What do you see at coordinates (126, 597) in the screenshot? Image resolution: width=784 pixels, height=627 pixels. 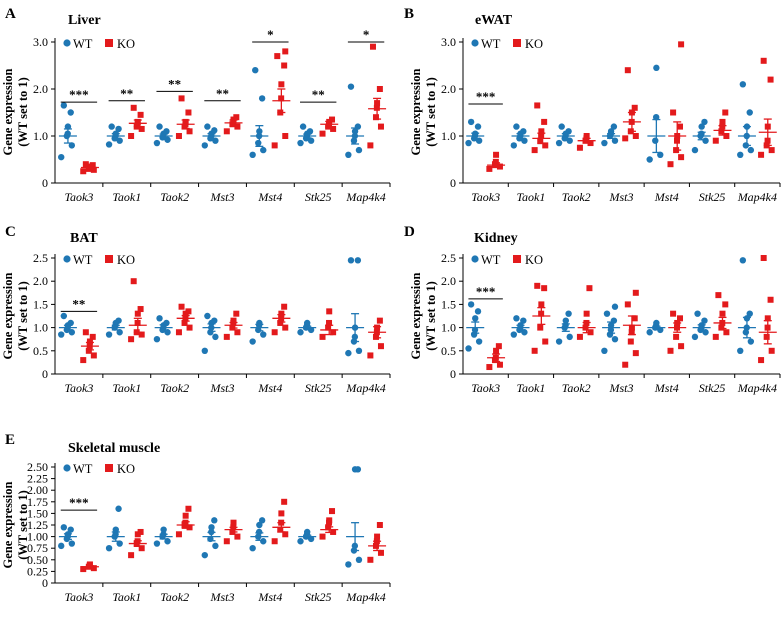 I see `x-category-label: Taok1` at bounding box center [126, 597].